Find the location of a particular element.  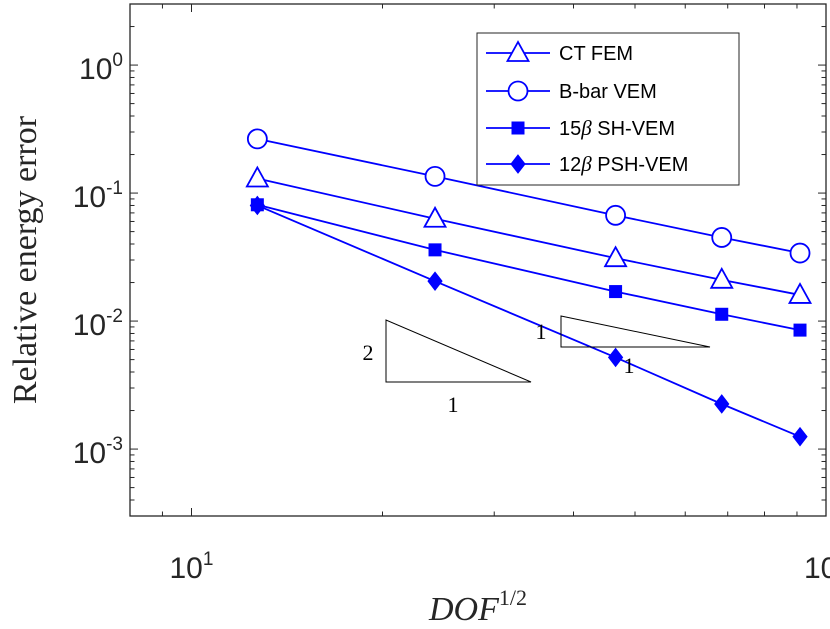

legend-entry: B-bar VEM is located at coordinates (571, 91).